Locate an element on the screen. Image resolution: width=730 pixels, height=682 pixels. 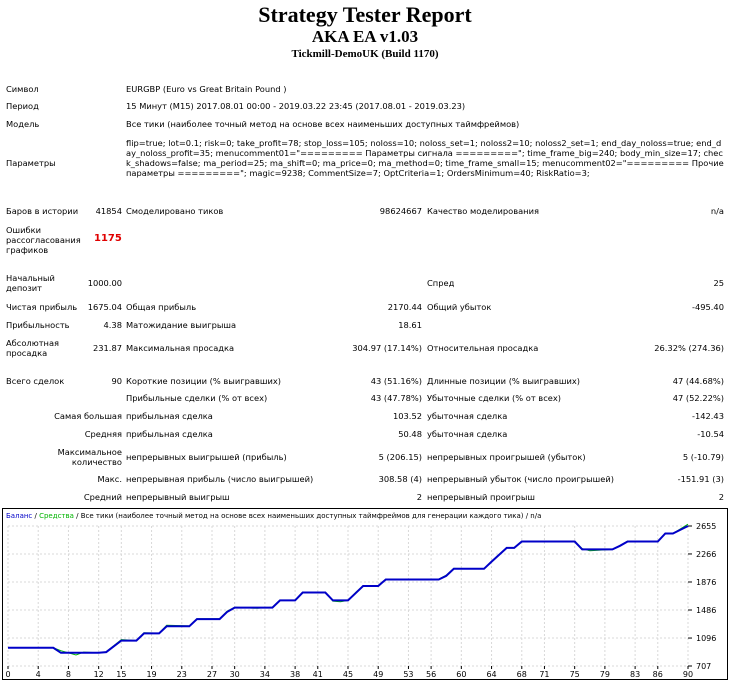
period-label: Период is located at coordinates (22, 106).